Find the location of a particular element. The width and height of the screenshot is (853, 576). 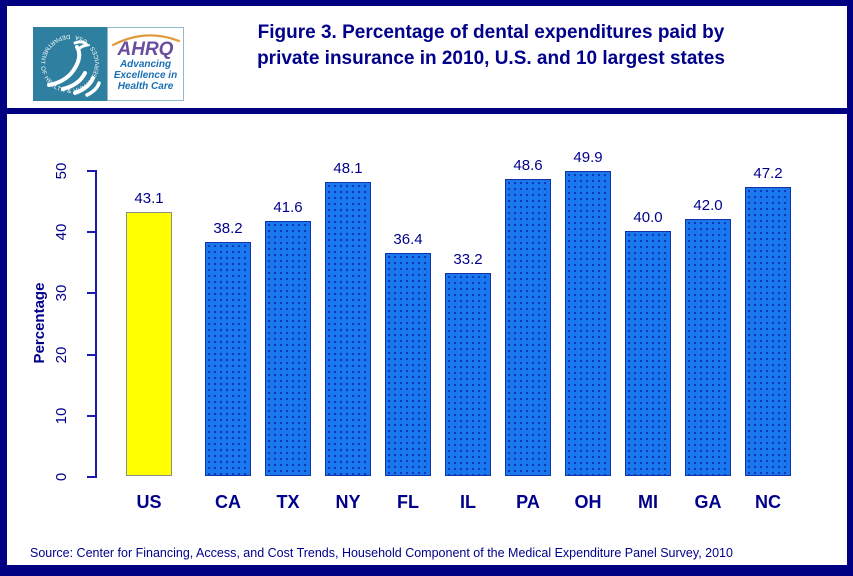

y-axis-tick-label: 20 is located at coordinates (61, 354).